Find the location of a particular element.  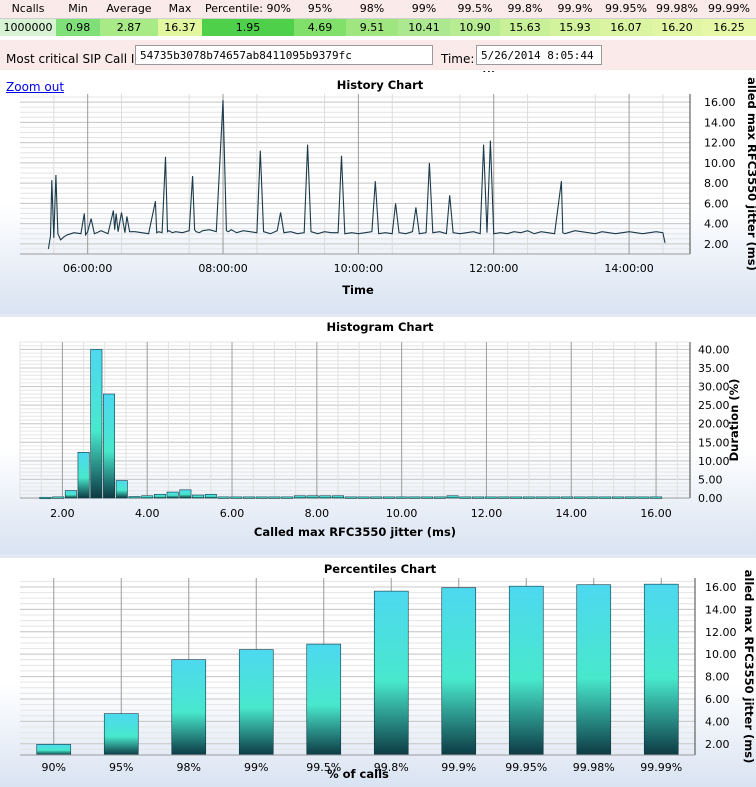

stats-header-cell: 99.8% is located at coordinates (525, 9).